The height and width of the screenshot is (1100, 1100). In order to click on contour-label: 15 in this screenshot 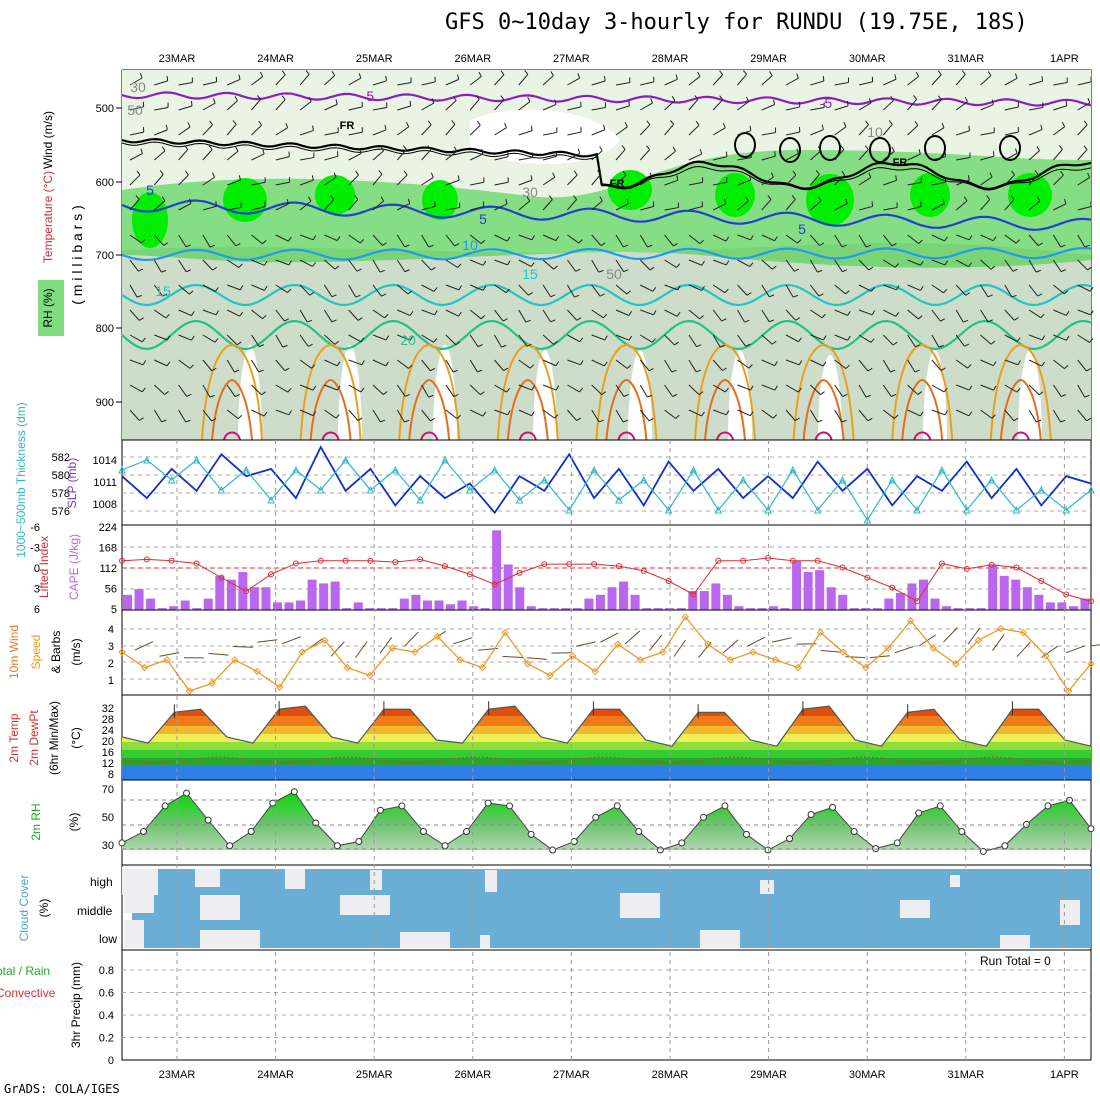, I will do `click(163, 291)`.